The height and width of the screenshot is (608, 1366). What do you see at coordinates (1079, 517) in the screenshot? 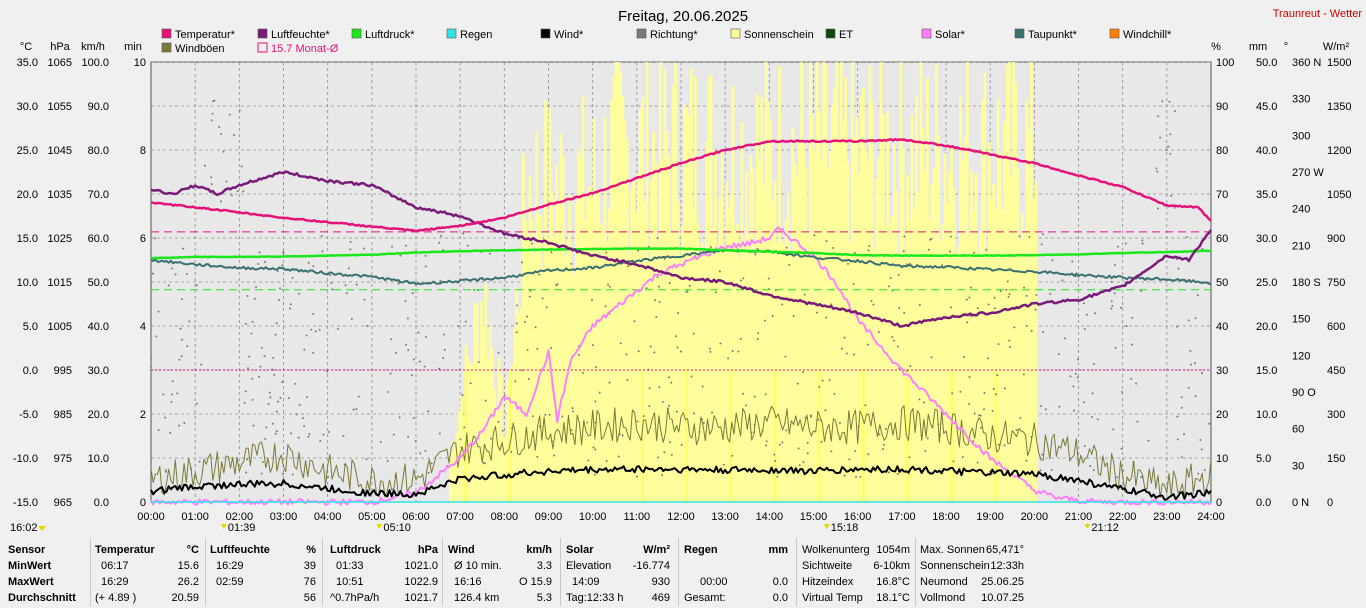
I see `x-tick: 21:00` at bounding box center [1079, 517].